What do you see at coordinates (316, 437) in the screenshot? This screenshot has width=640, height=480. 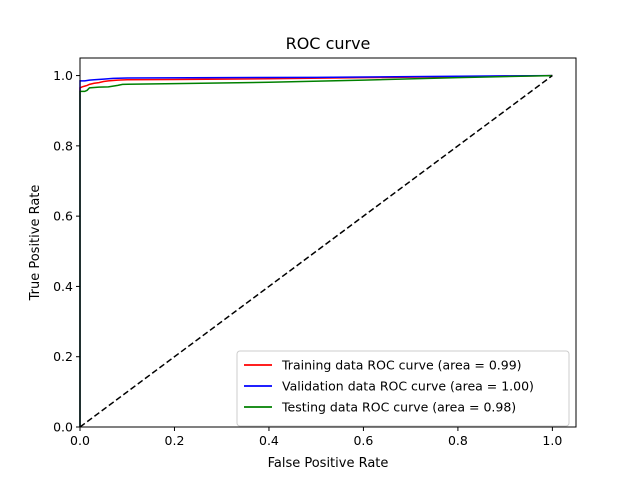 I see `x-axis-ticks: 0.0 0.2 0.4 0.6 0.8 1.0` at bounding box center [316, 437].